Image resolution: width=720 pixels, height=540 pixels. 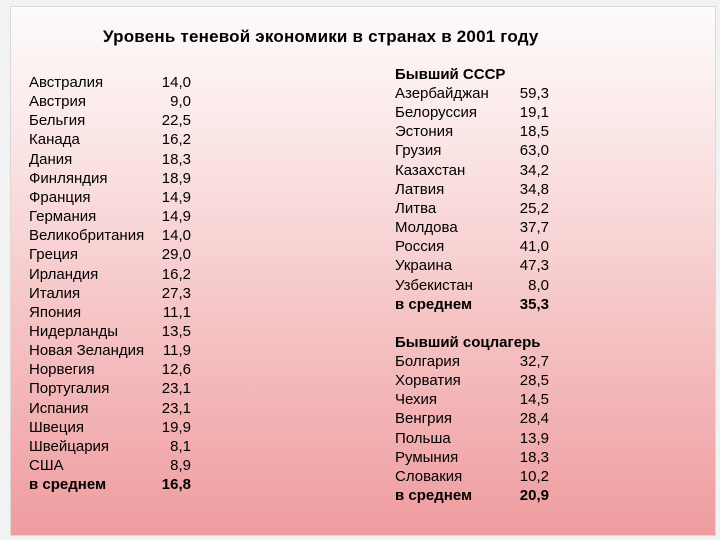 I want to click on table-row: Великобритания 14,0, so click(x=110, y=235).